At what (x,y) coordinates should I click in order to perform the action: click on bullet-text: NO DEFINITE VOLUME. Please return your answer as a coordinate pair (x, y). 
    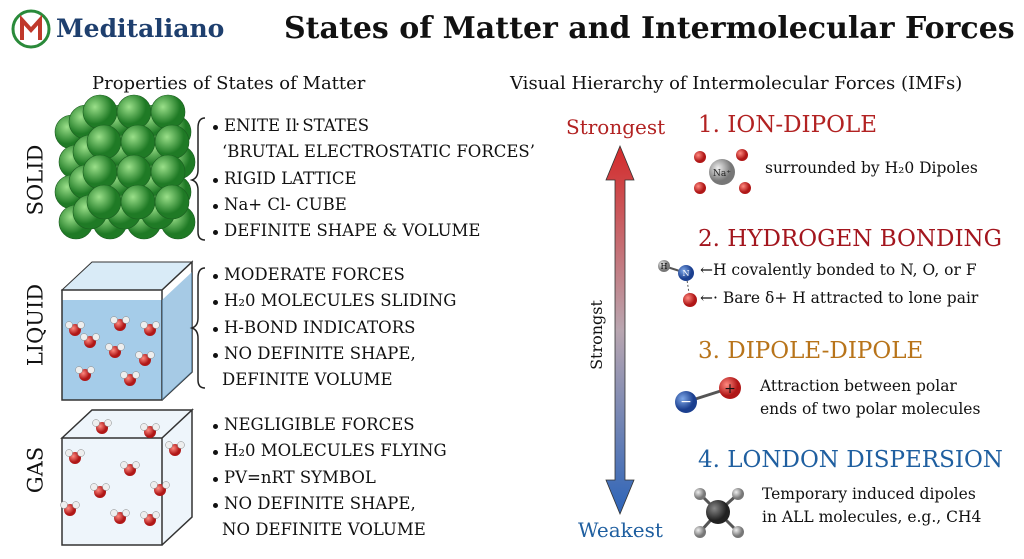
    Looking at the image, I should click on (324, 530).